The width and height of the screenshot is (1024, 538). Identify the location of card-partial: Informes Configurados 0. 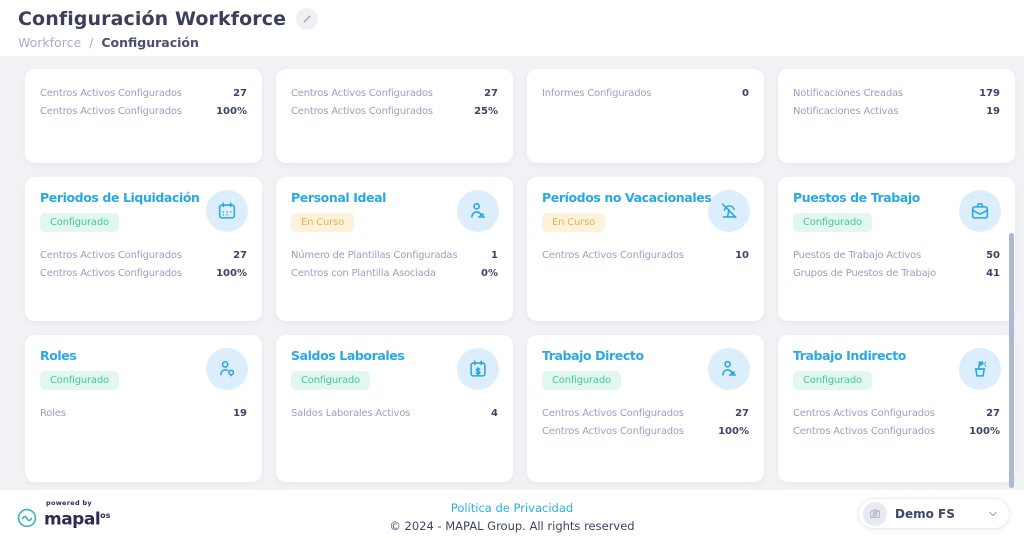
(645, 116).